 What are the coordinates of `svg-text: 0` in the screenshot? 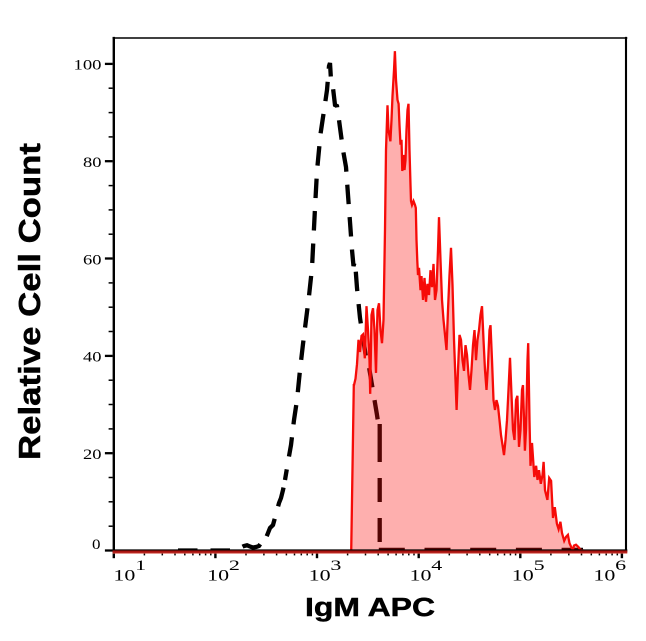 It's located at (96, 545).